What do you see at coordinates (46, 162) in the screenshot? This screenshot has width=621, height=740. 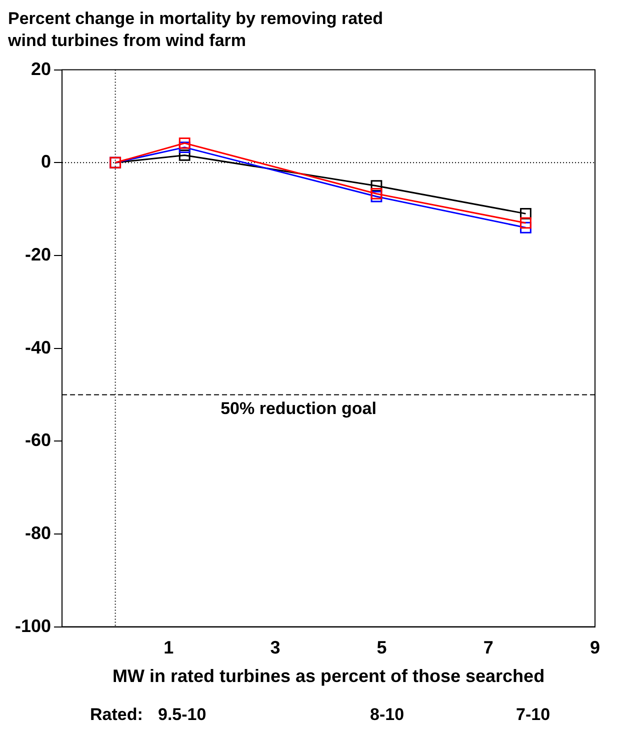 I see `y-tick-label: 0` at bounding box center [46, 162].